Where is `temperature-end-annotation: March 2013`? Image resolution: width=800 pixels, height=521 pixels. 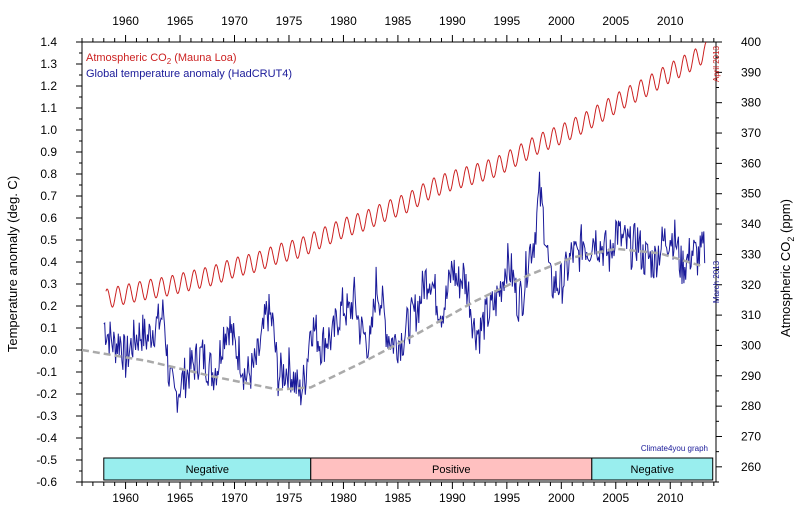 temperature-end-annotation: March 2013 is located at coordinates (716, 281).